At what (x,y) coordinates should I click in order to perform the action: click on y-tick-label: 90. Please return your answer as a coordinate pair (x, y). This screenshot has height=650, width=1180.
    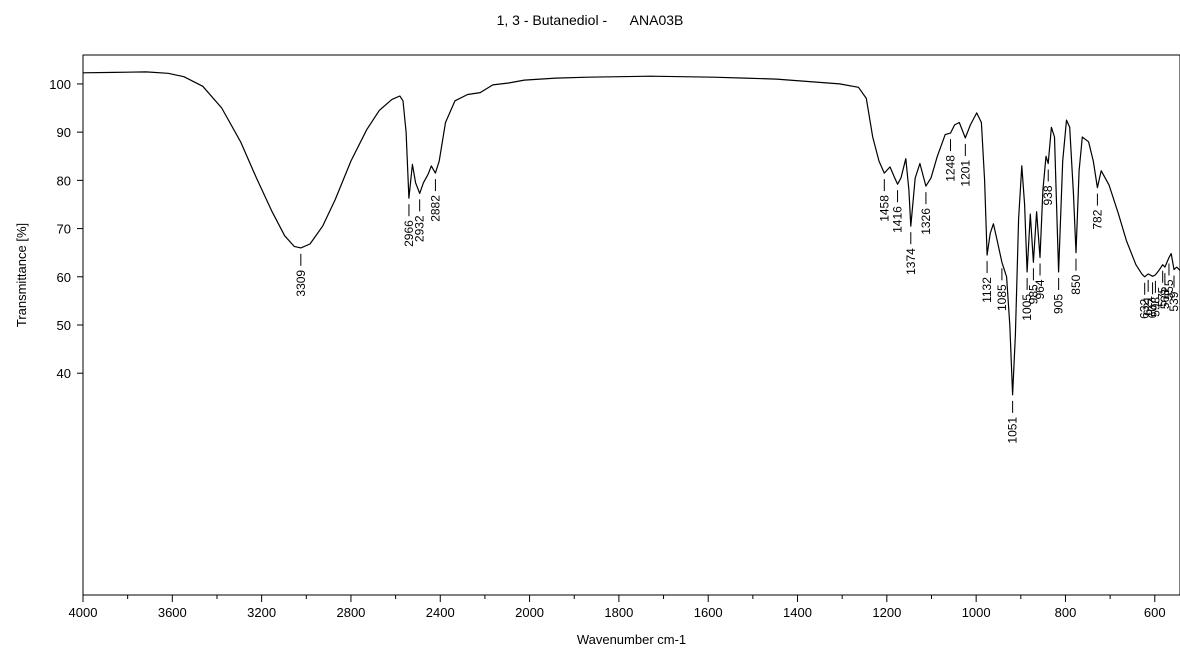
    Looking at the image, I should click on (64, 132).